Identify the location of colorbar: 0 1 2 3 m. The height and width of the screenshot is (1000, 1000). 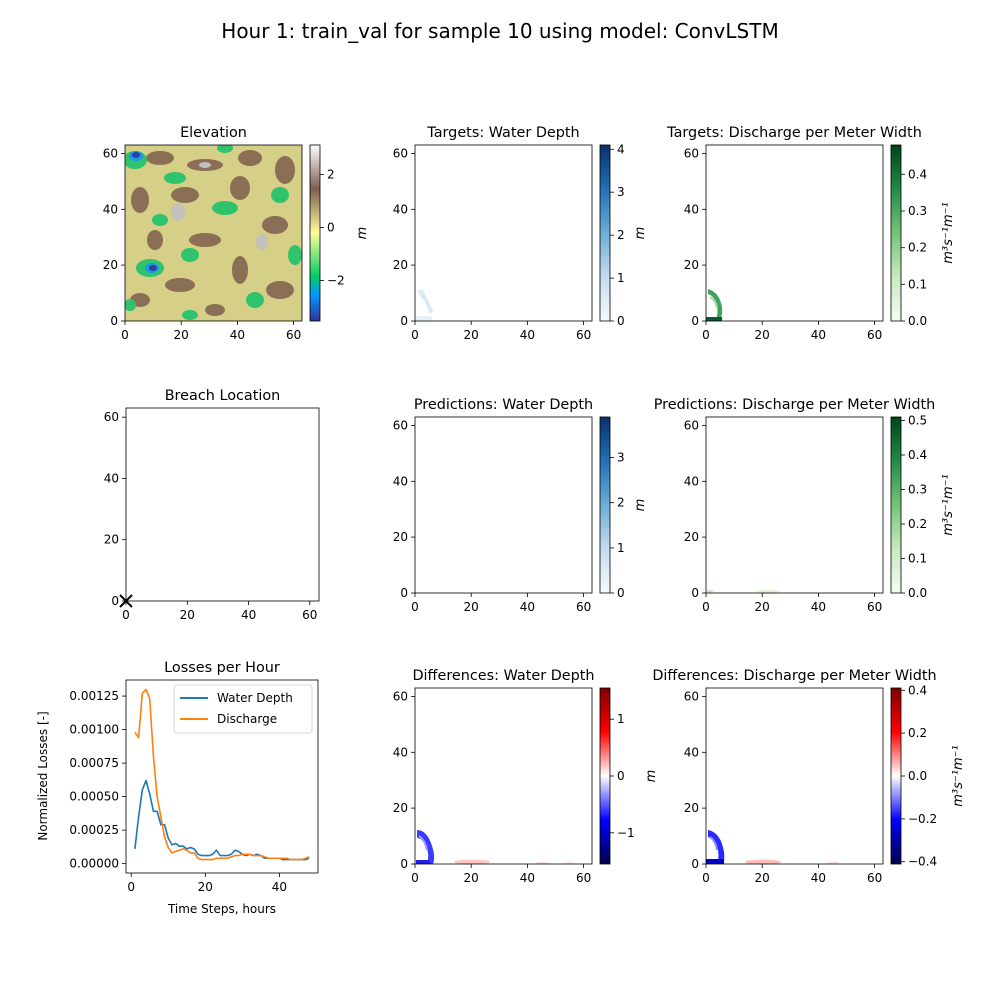
(623, 508).